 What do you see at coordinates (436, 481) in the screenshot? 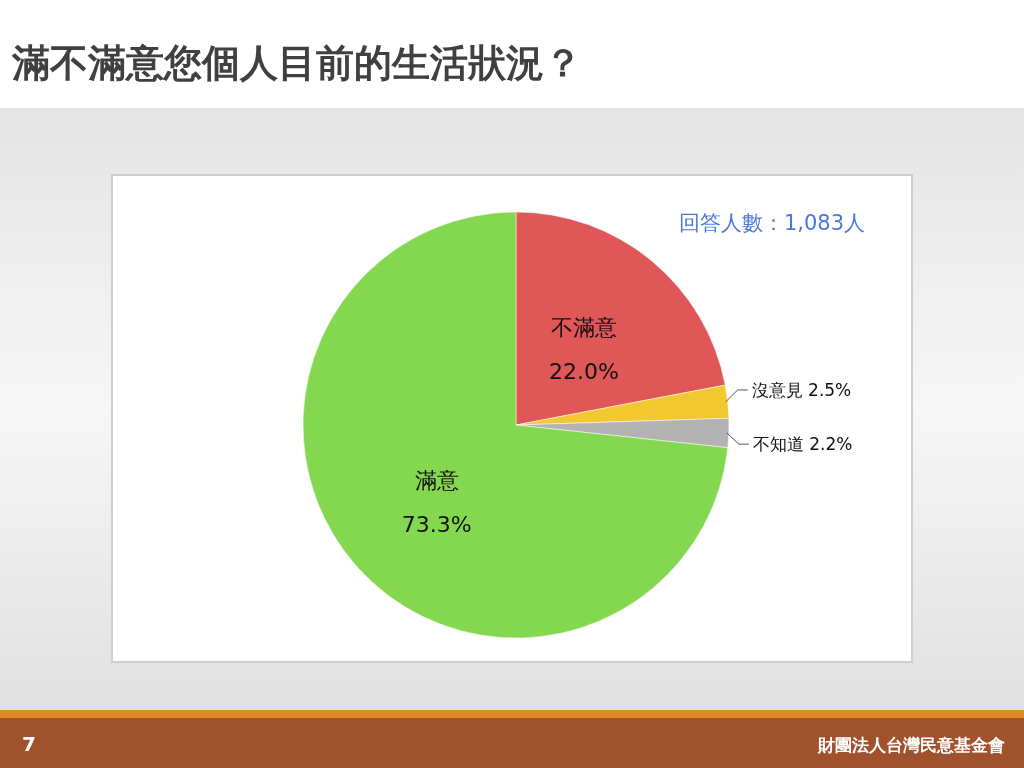
I see `slice-label: 滿意` at bounding box center [436, 481].